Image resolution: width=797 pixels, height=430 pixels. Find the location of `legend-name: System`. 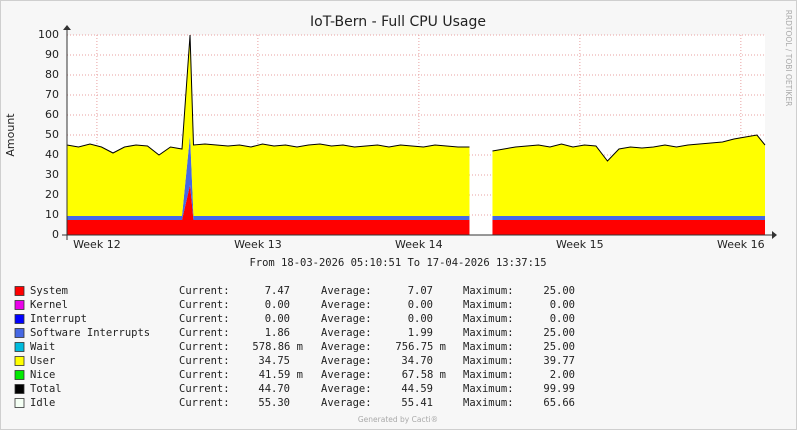

legend-name: System is located at coordinates (49, 291).